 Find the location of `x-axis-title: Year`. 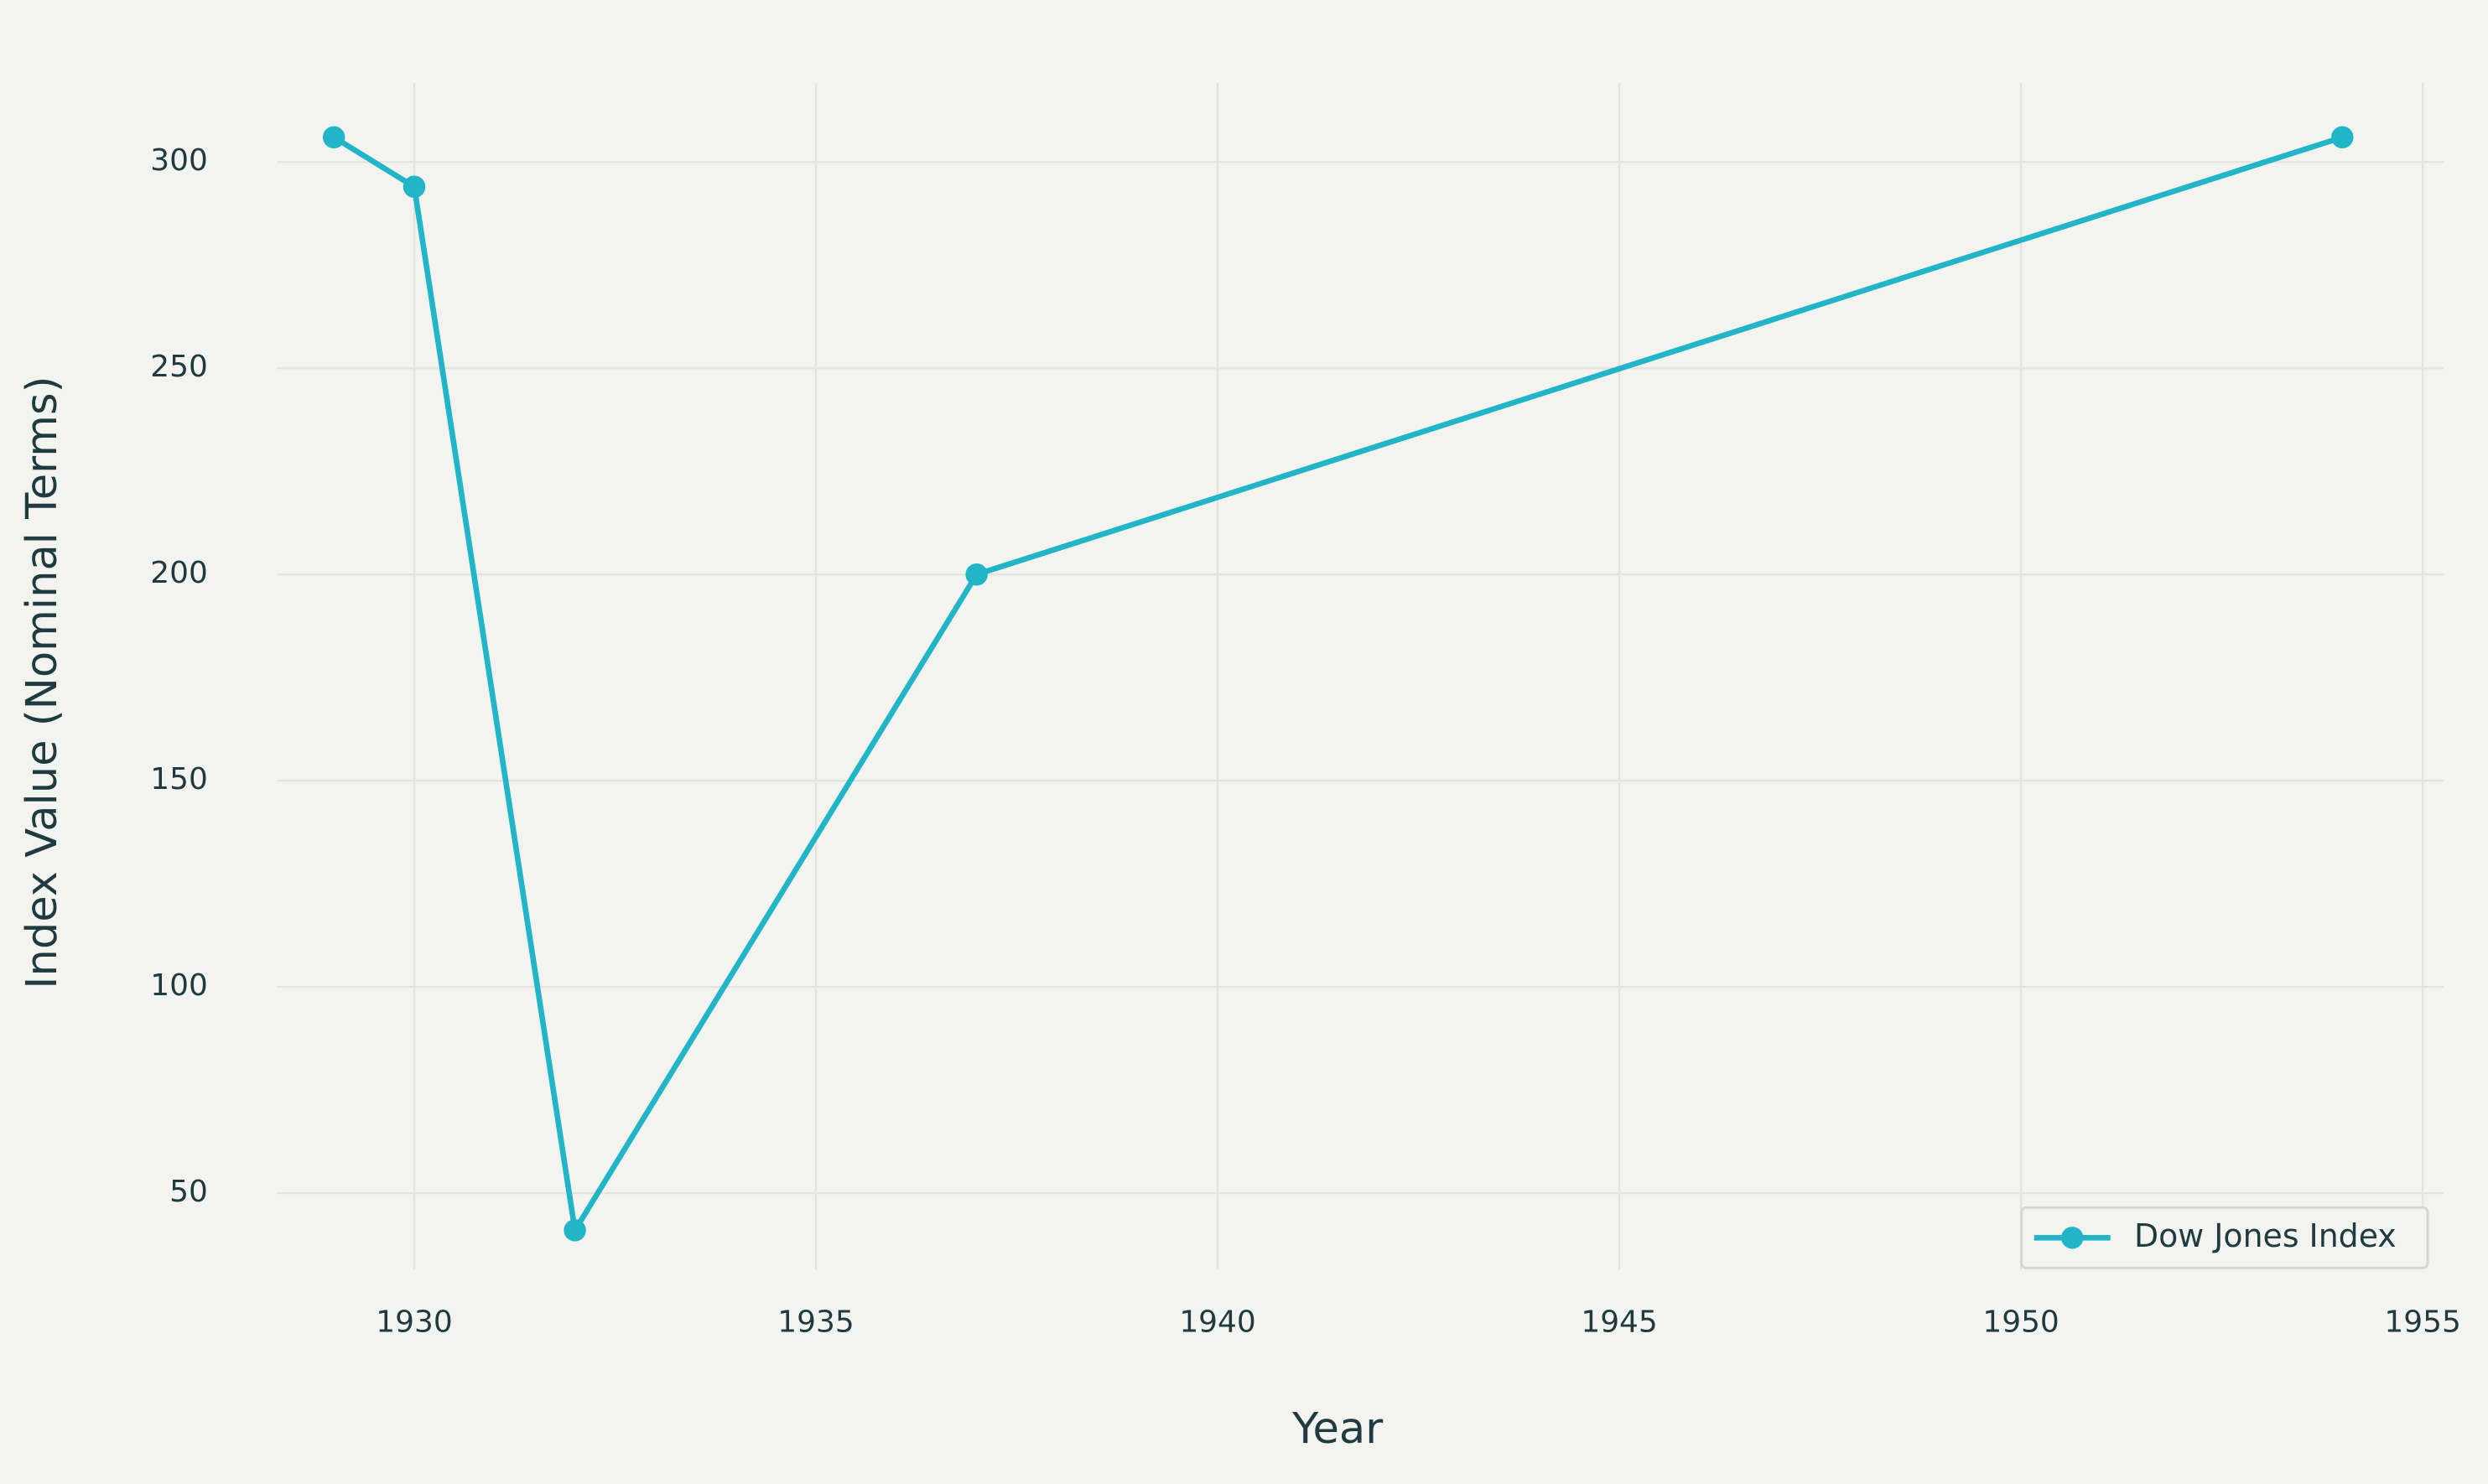

x-axis-title: Year is located at coordinates (1337, 1429).